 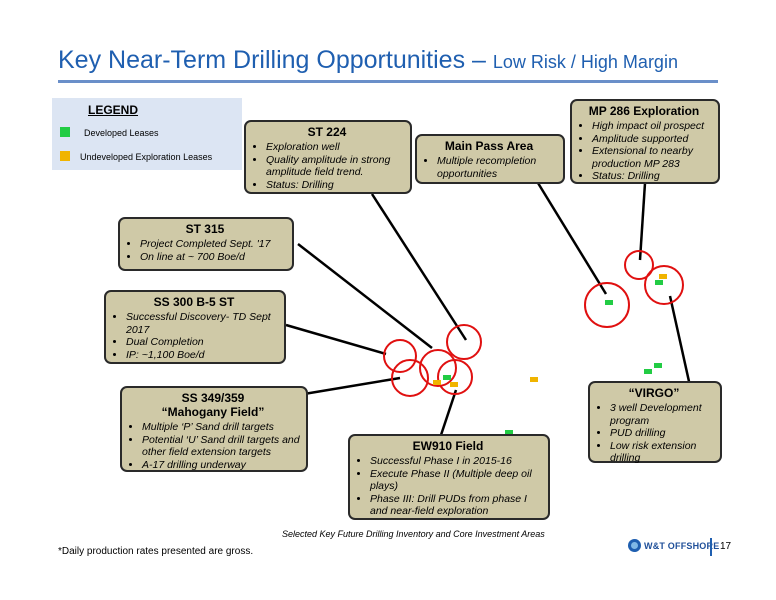 What do you see at coordinates (335, 147) in the screenshot?
I see `callout-bullet: Exploration well` at bounding box center [335, 147].